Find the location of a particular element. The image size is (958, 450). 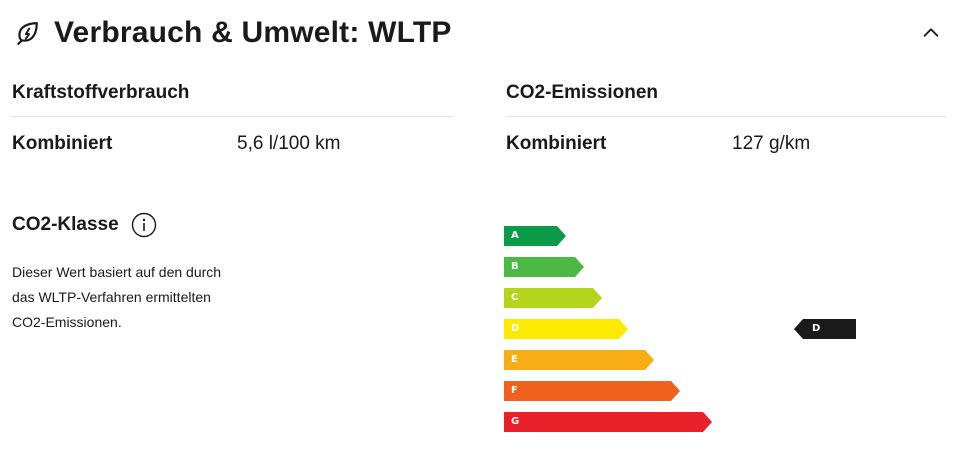

info-icon is located at coordinates (144, 225).